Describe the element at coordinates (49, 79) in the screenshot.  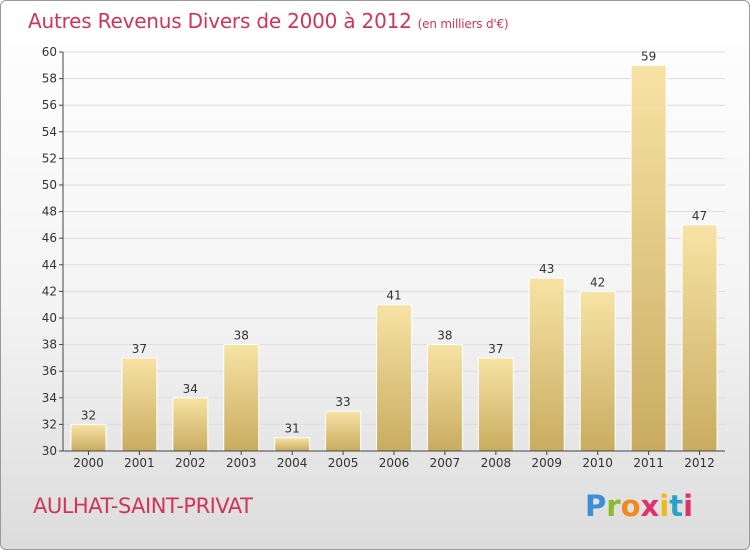
I see `y-tick-label: 58` at that location.